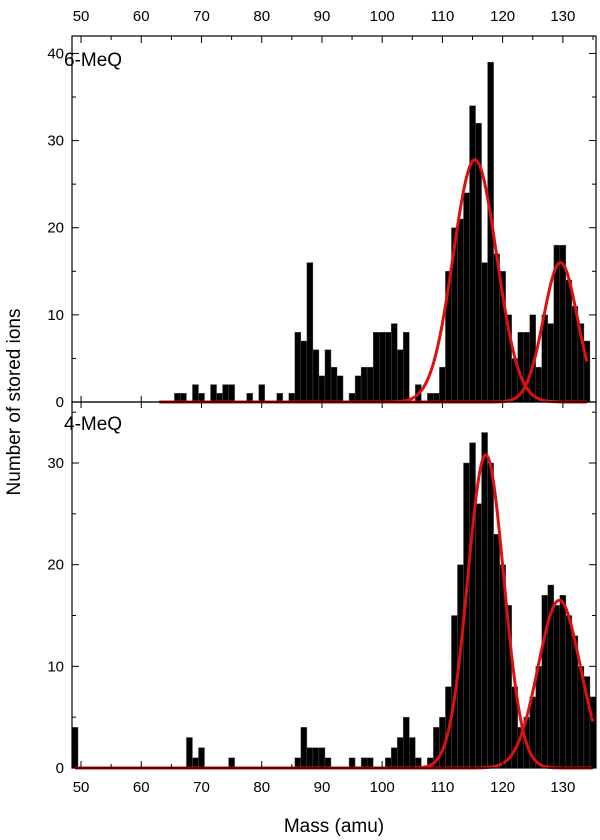  What do you see at coordinates (334, 826) in the screenshot?
I see `x-axis-title: Mass (amu)` at bounding box center [334, 826].